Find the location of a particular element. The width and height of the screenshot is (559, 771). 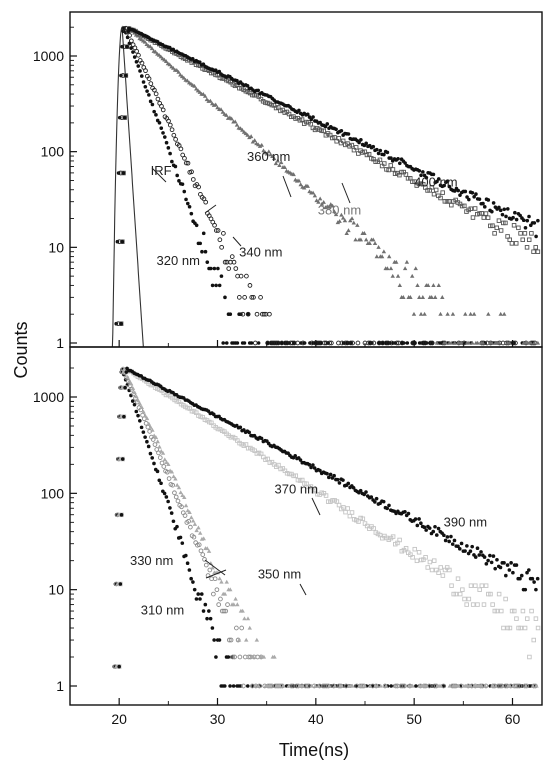

y-tick-label: 10 is located at coordinates (56, 590).